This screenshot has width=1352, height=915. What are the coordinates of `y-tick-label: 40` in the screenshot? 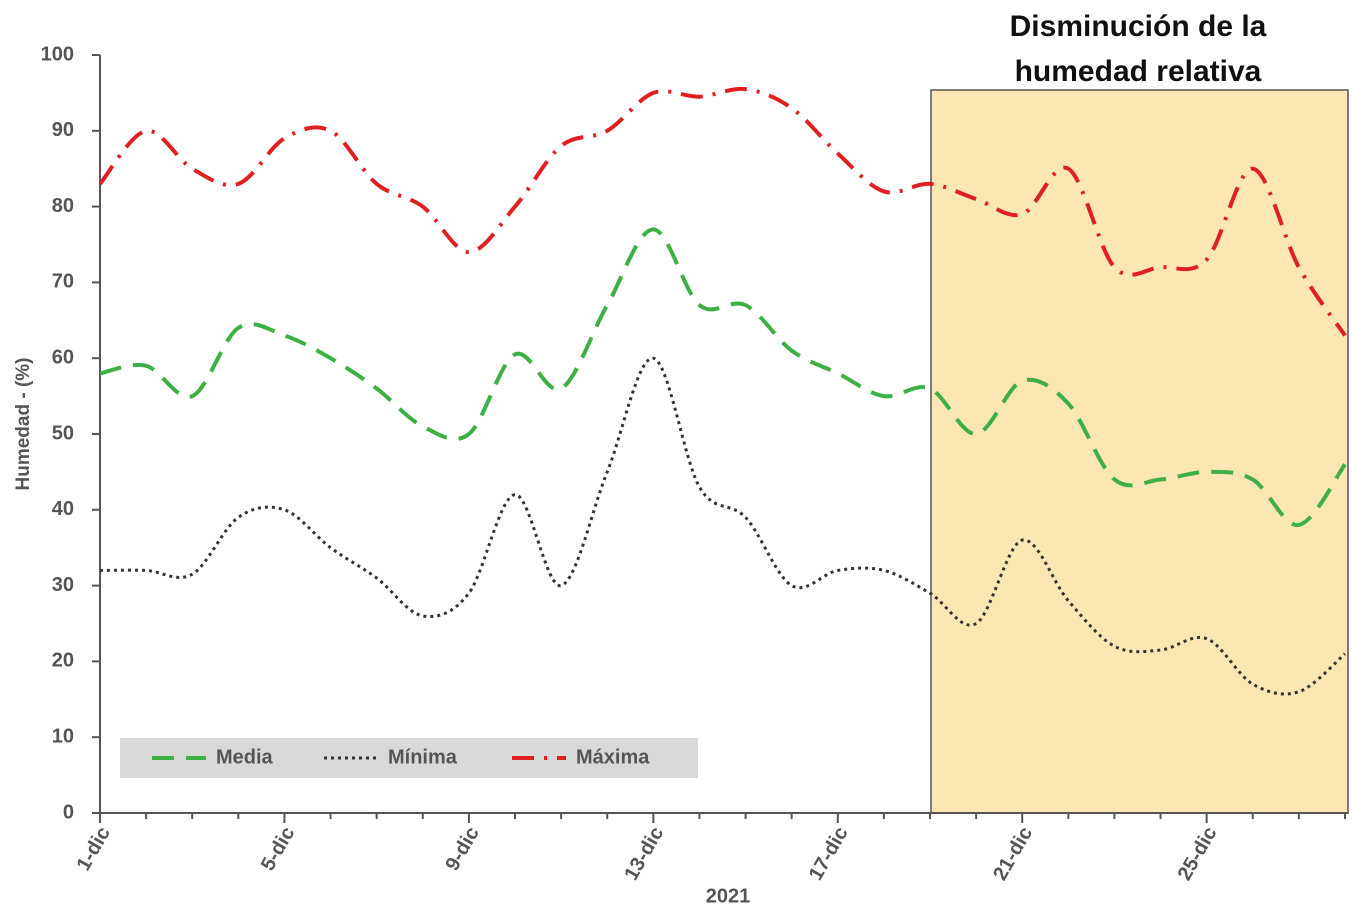 It's located at (63, 509).